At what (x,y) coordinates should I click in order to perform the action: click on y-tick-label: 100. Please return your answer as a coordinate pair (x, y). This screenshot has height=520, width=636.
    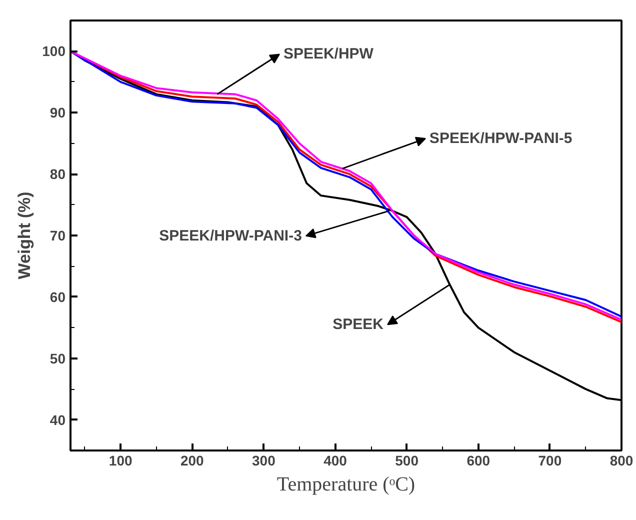
    Looking at the image, I should click on (54, 51).